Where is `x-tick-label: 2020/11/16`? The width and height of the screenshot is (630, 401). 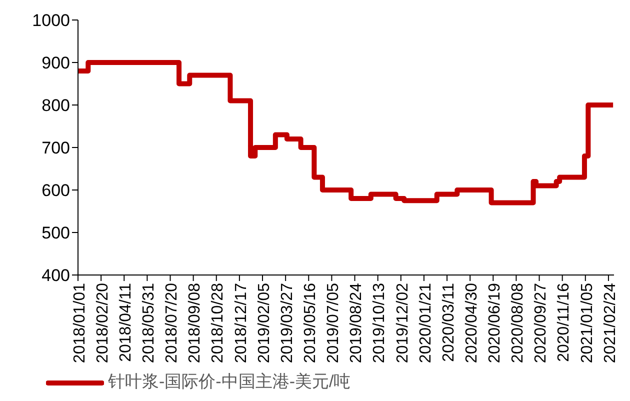
x-tick-label: 2020/11/16 is located at coordinates (564, 322).